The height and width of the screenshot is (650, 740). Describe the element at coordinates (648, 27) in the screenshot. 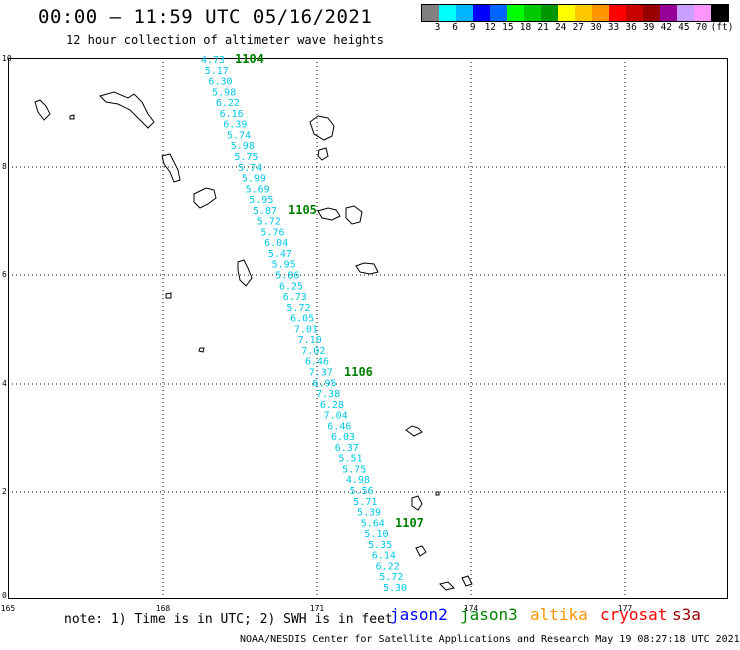

I see `scale-label: 39` at that location.